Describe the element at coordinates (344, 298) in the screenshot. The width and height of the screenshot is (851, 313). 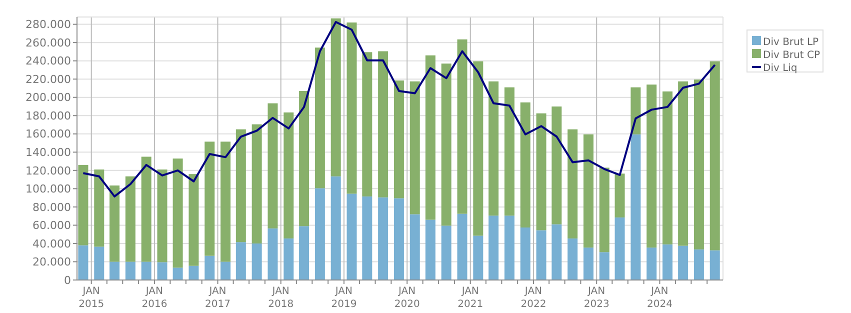
I see `x-tick-label: JAN 2019` at that location.